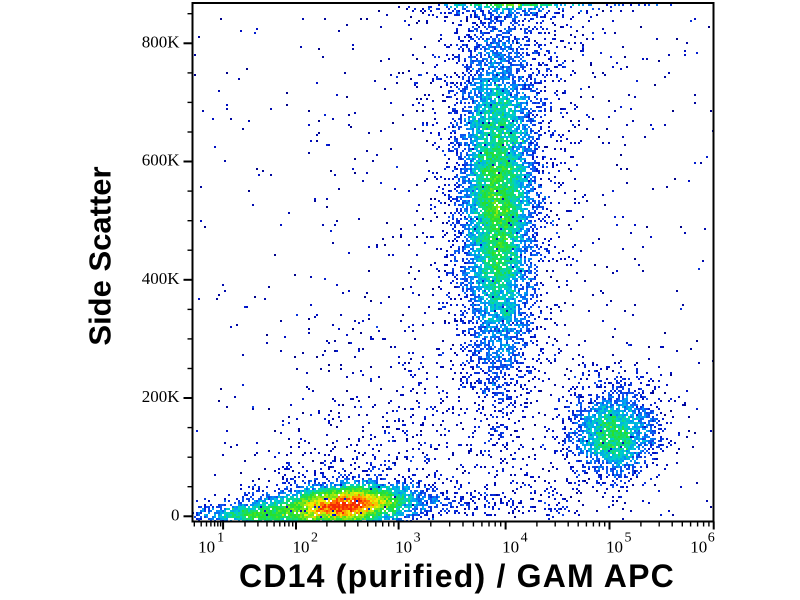 This screenshot has height=600, width=800. What do you see at coordinates (628, 537) in the screenshot?
I see `svg-text: 5` at bounding box center [628, 537].